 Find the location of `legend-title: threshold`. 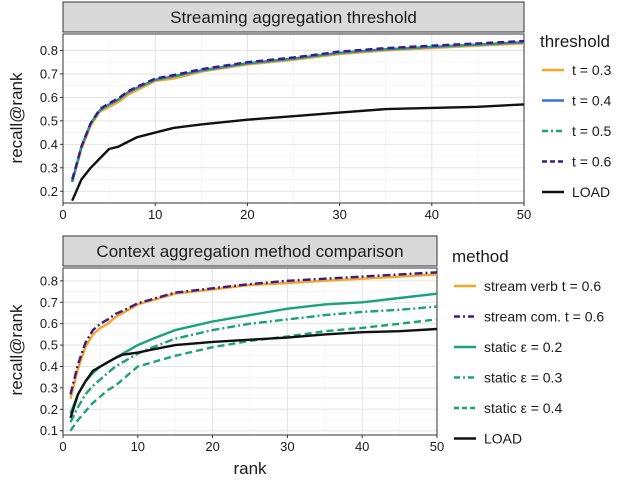

legend-title: threshold is located at coordinates (575, 41).